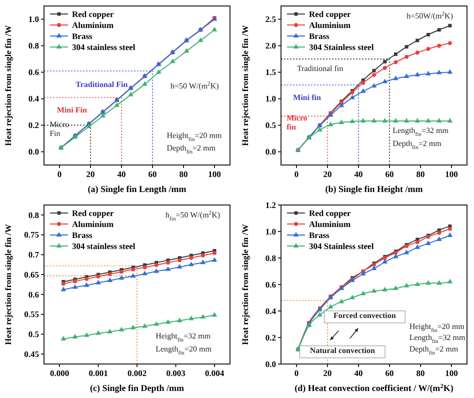  What do you see at coordinates (33, 125) in the screenshot?
I see `y-tick-label: 0.2` at bounding box center [33, 125].